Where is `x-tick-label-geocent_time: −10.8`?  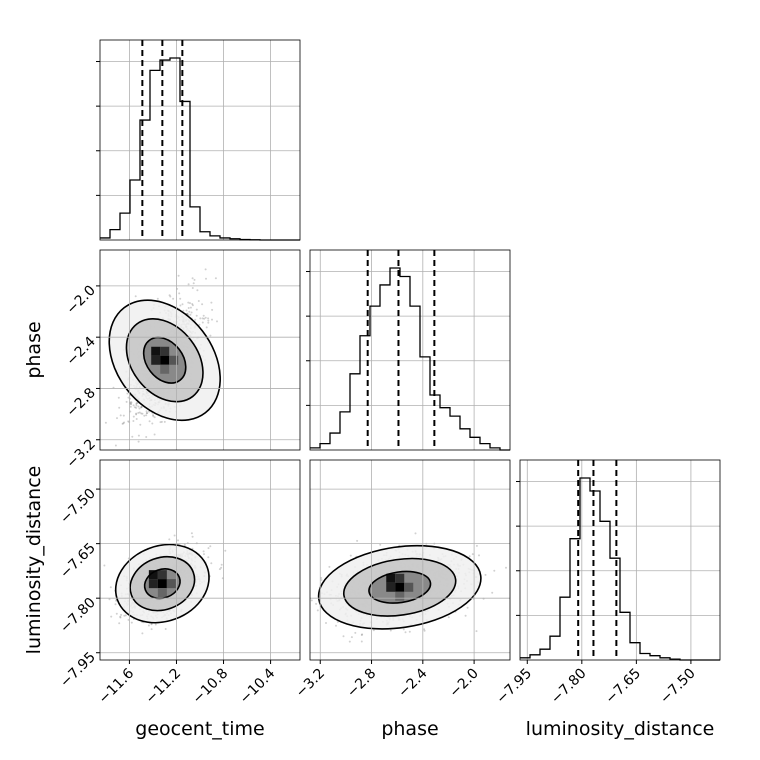 x-tick-label-geocent_time: −10.8 is located at coordinates (211, 687).